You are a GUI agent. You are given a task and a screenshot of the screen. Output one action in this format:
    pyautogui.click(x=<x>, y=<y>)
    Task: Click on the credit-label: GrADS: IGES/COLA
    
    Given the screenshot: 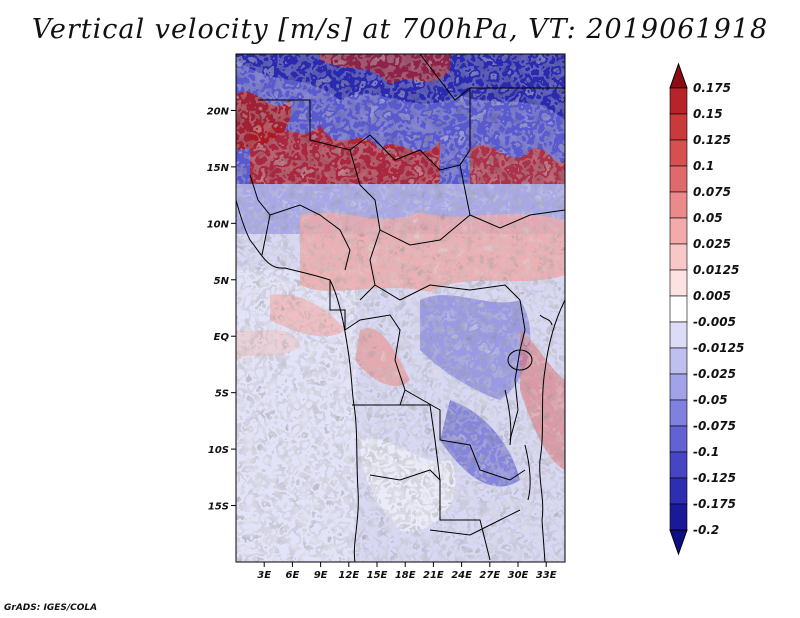 What is the action you would take?
    pyautogui.click(x=51, y=608)
    